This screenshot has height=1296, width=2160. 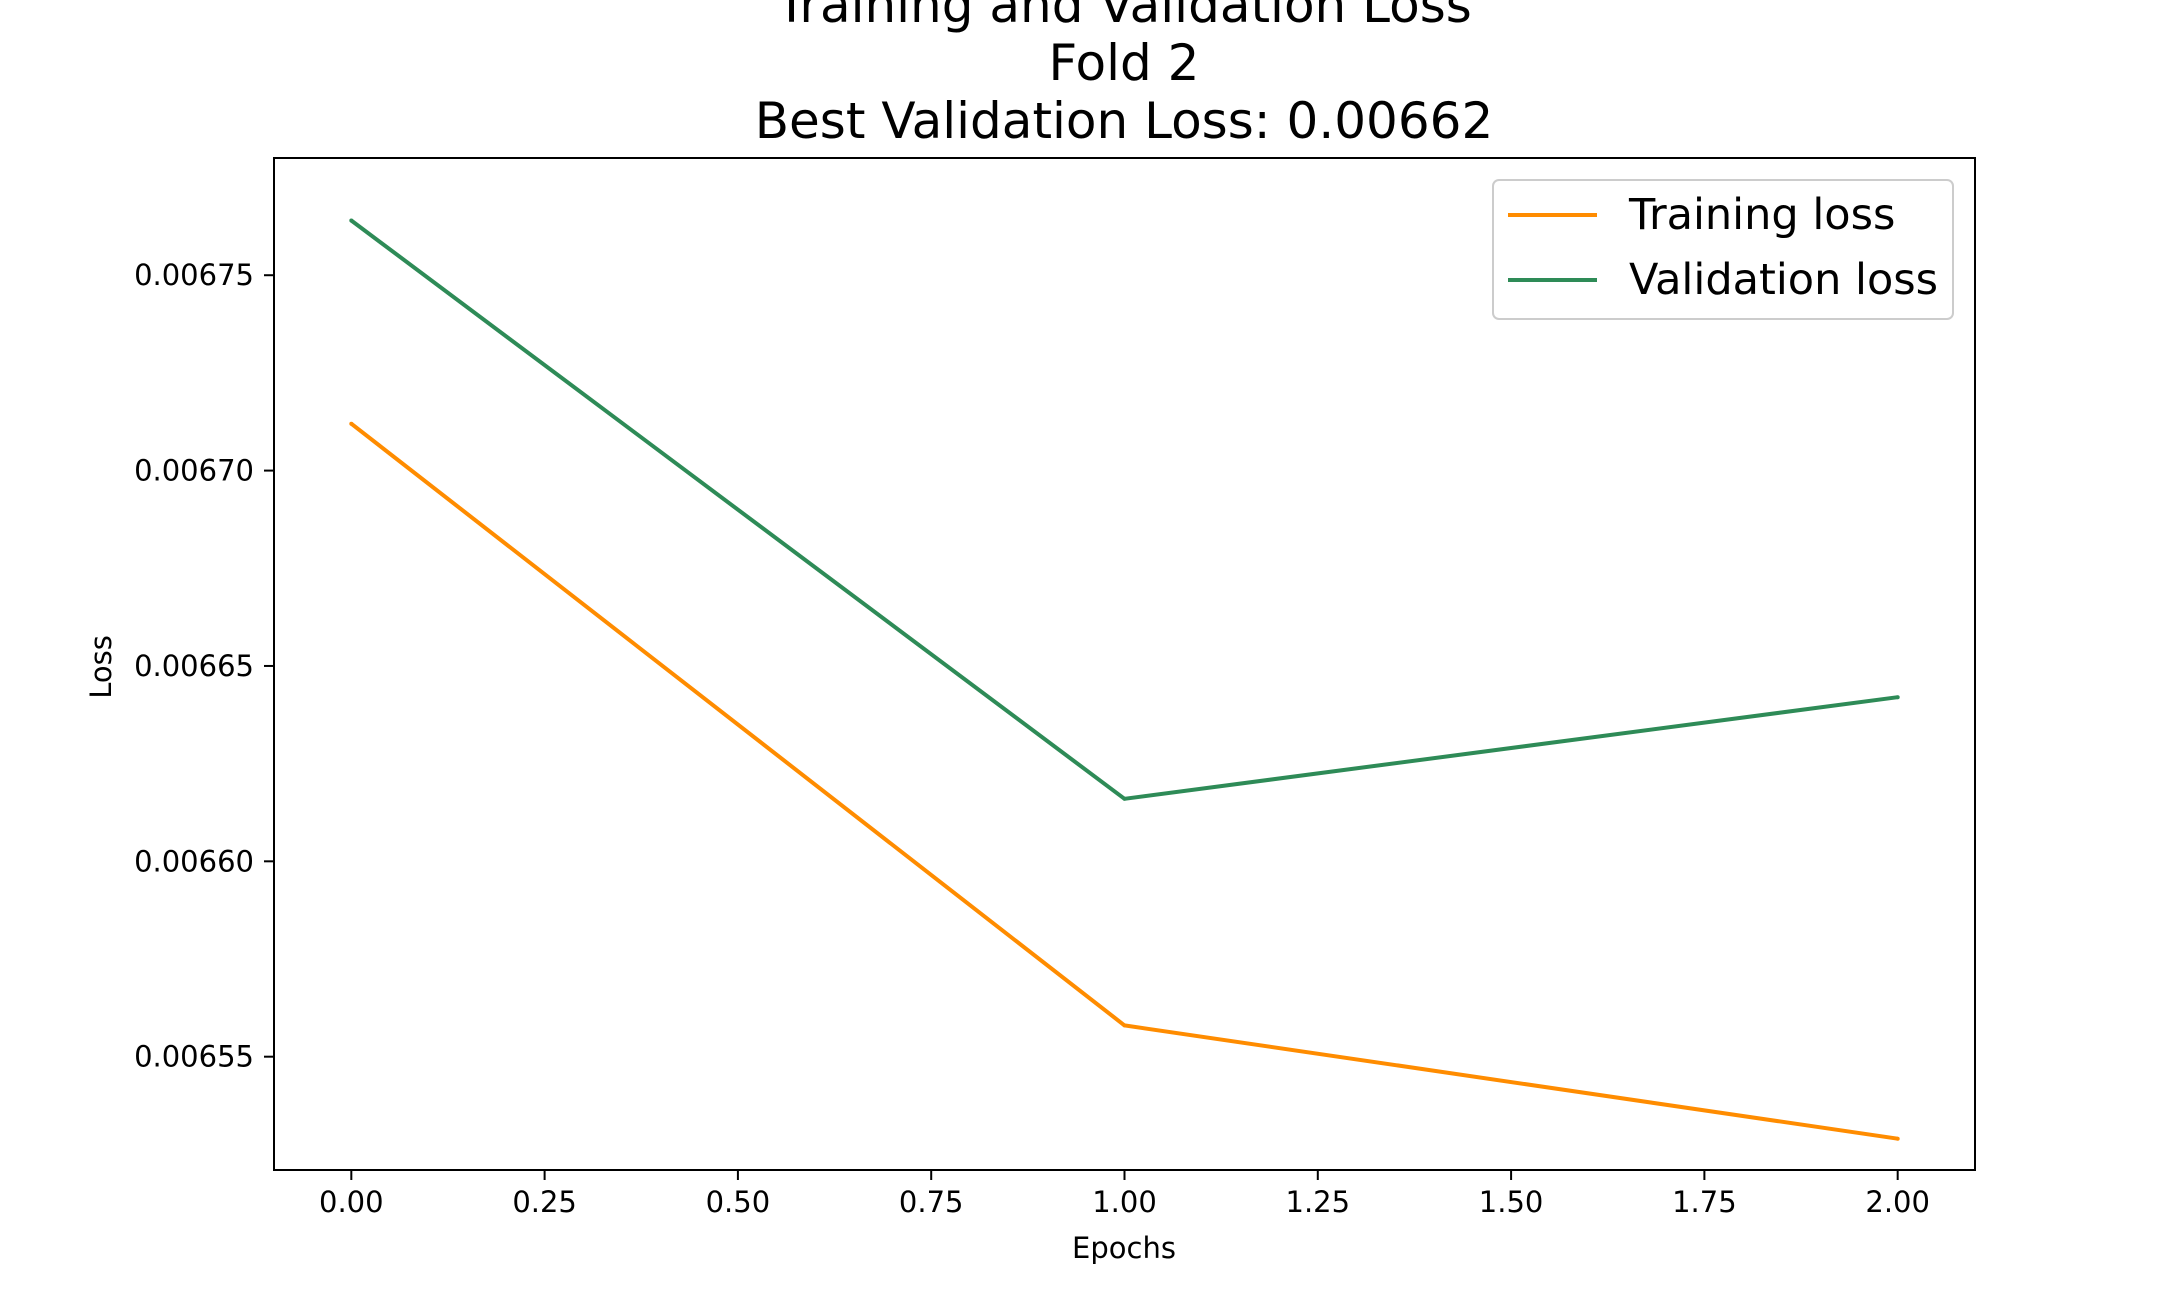 What do you see at coordinates (1511, 1202) in the screenshot?
I see `x-tick-label: 1.50` at bounding box center [1511, 1202].